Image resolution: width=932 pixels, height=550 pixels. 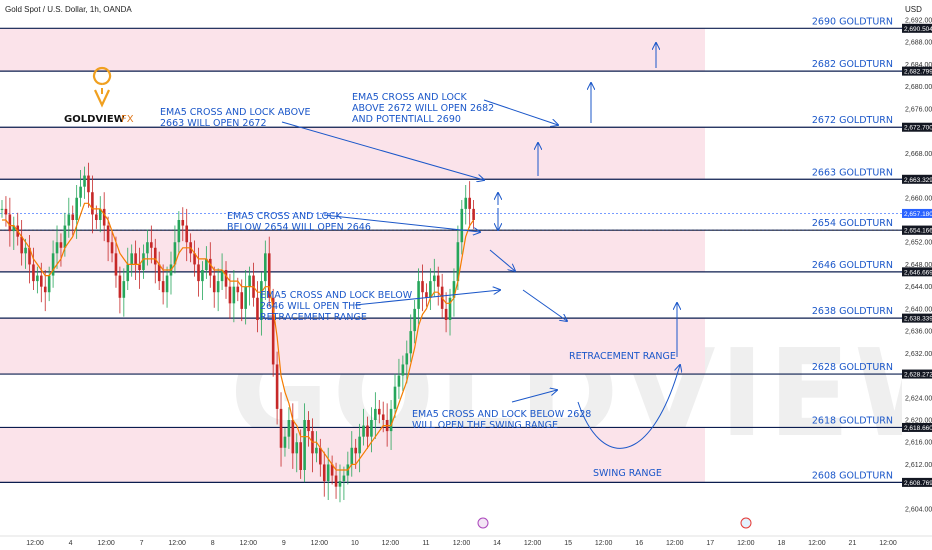 I want to click on level-label: 2672 GOLDTURN, so click(x=852, y=120).